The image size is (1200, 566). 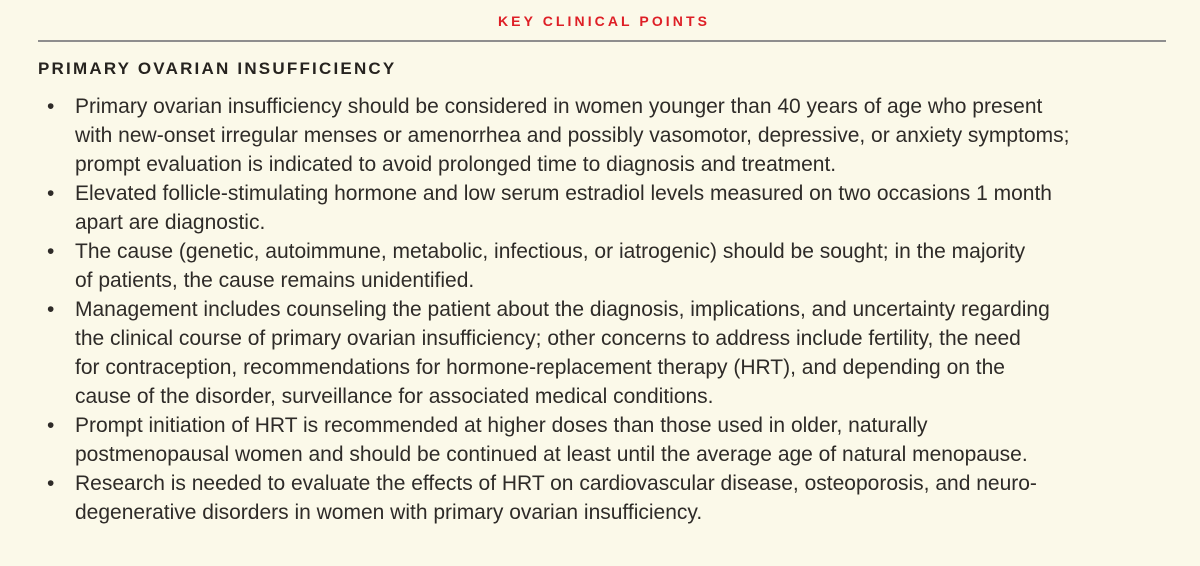 I want to click on section-title: PRIMARY OVARIAN INSUFFICIENCY, so click(x=217, y=68).